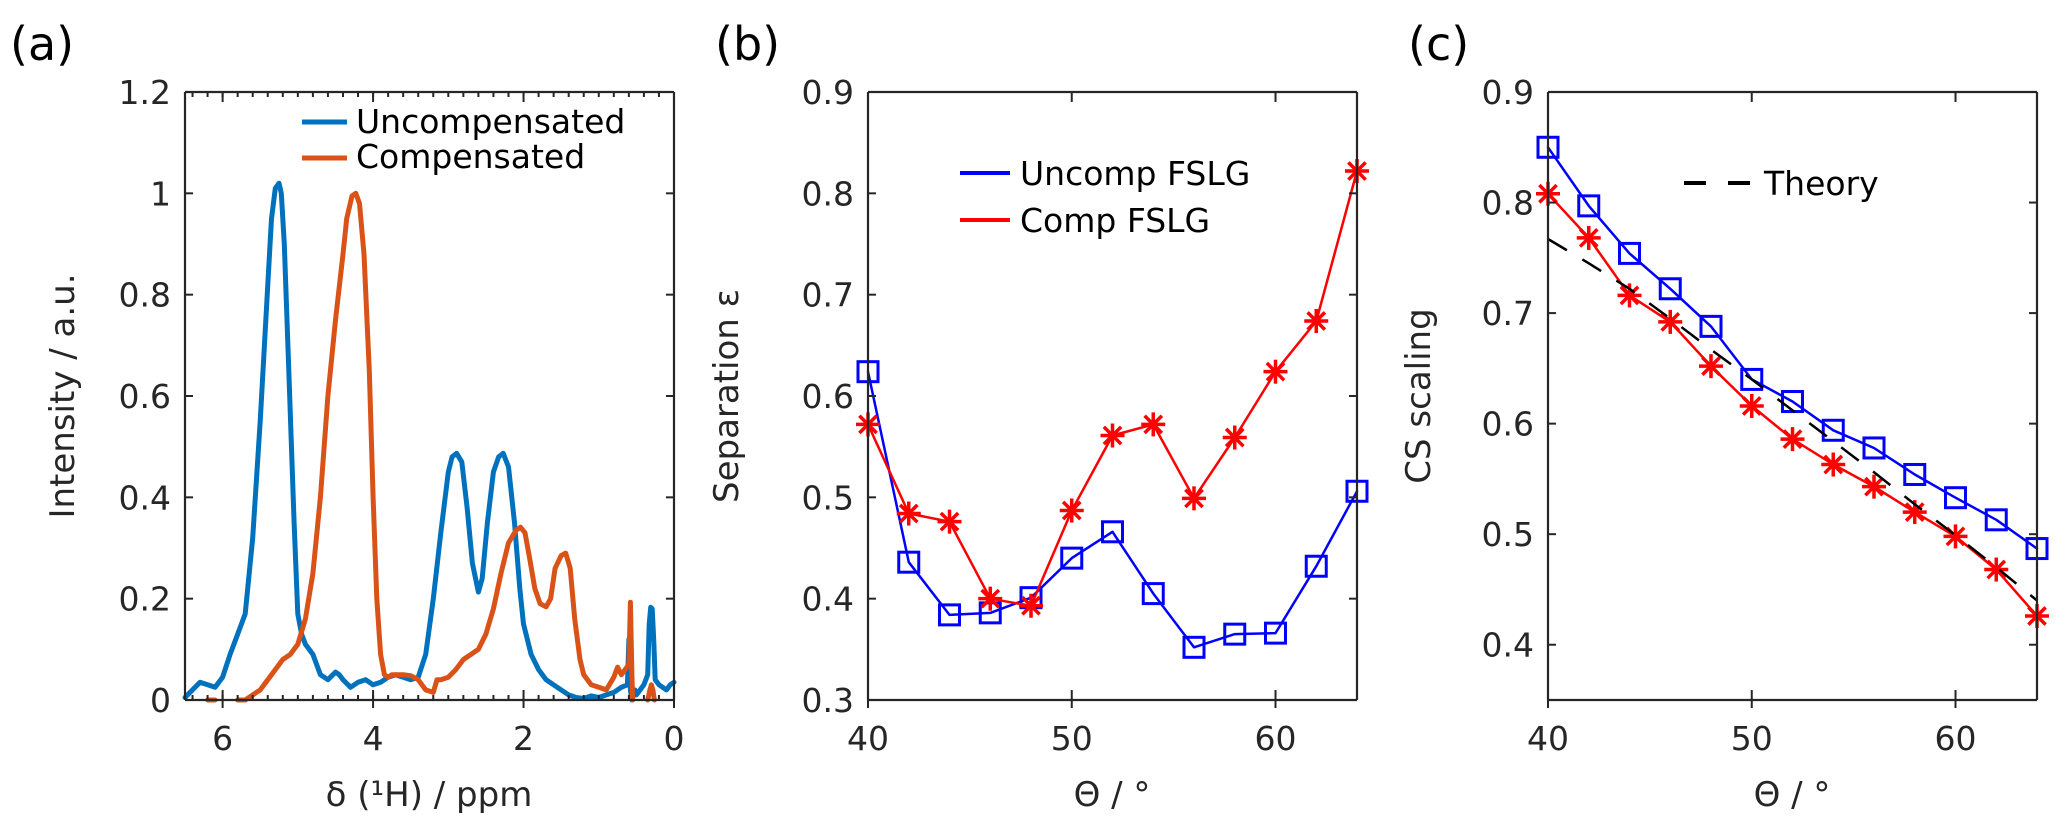 The image size is (2067, 833). Describe the element at coordinates (490, 121) in the screenshot. I see `legend-label-uncompensated: Uncompensated` at that location.